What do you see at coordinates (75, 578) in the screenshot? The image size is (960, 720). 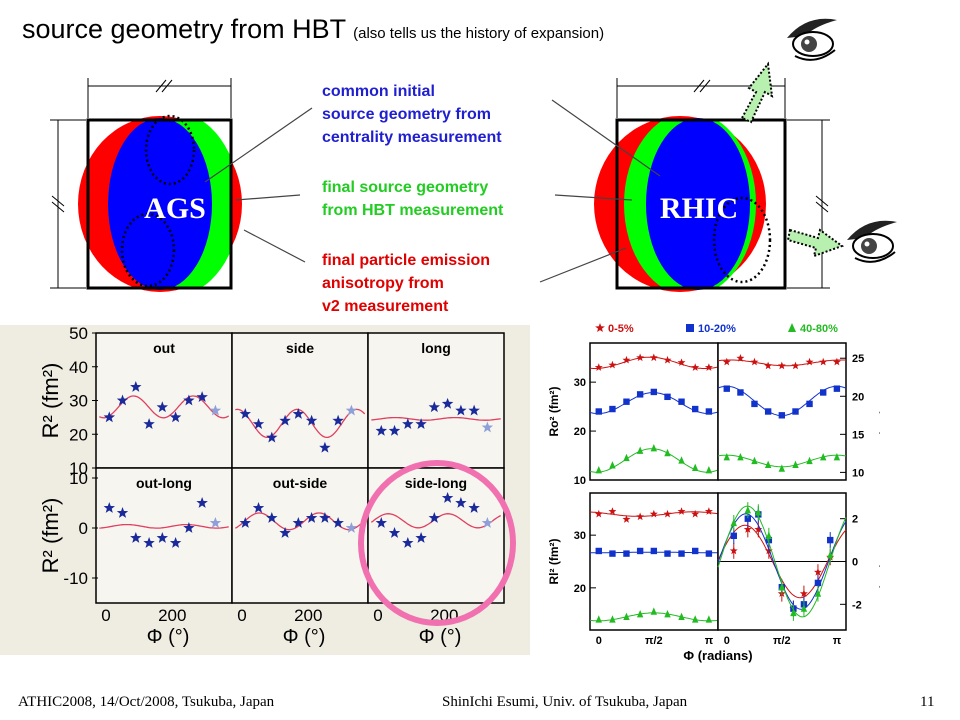 I see `y-tick-label: -10` at bounding box center [75, 578].